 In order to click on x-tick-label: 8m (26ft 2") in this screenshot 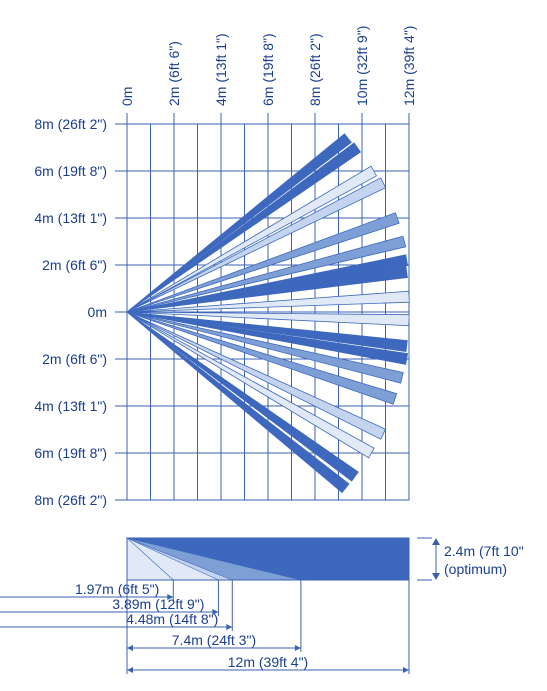, I will do `click(315, 69)`.